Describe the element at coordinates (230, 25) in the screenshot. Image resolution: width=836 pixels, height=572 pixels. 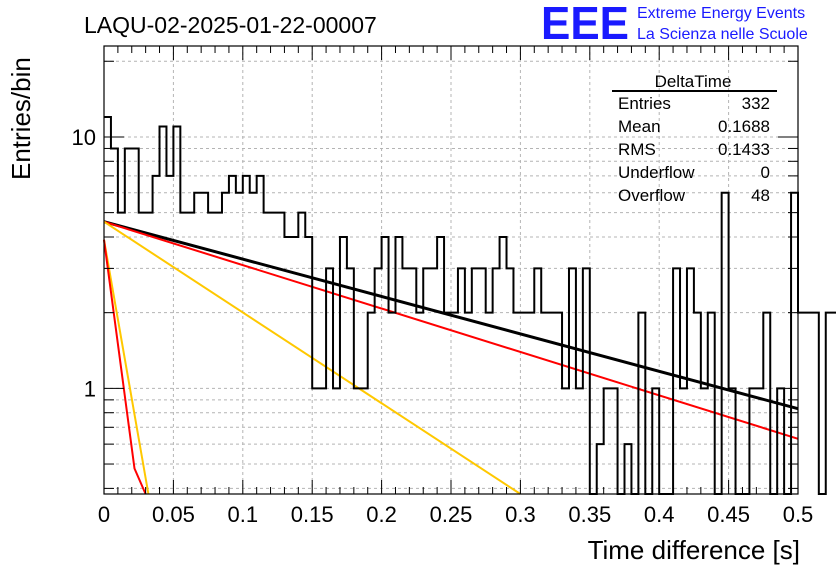
I see `run-title: LAQU-02-2025-01-22-00007` at that location.